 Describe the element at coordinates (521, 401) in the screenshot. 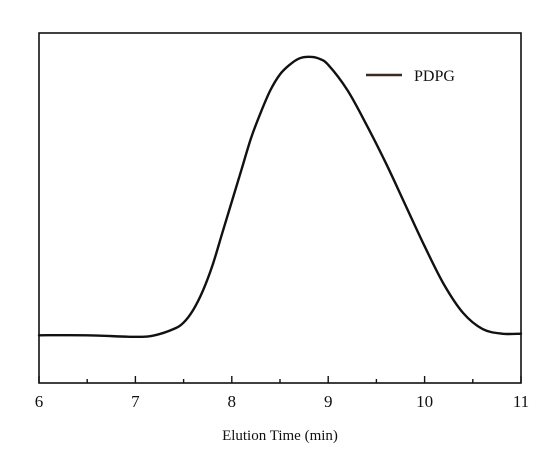

I see `x-tick-label: 11` at that location.